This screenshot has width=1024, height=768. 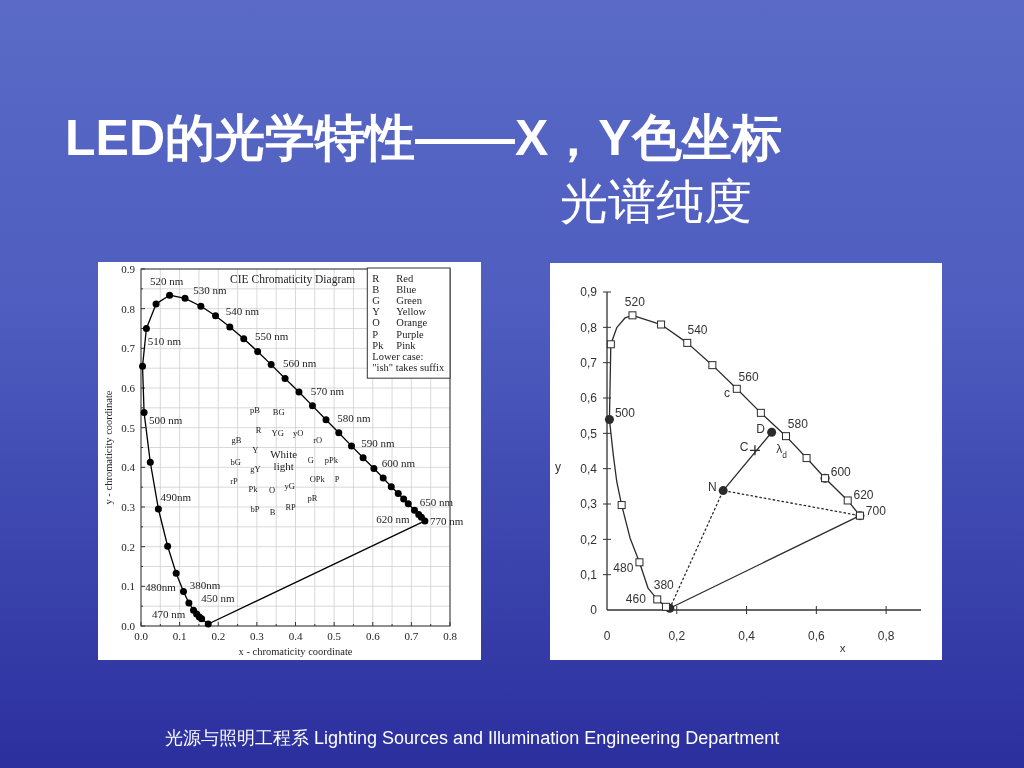 What do you see at coordinates (166, 419) in the screenshot?
I see `annotation: 500 nm` at bounding box center [166, 419].